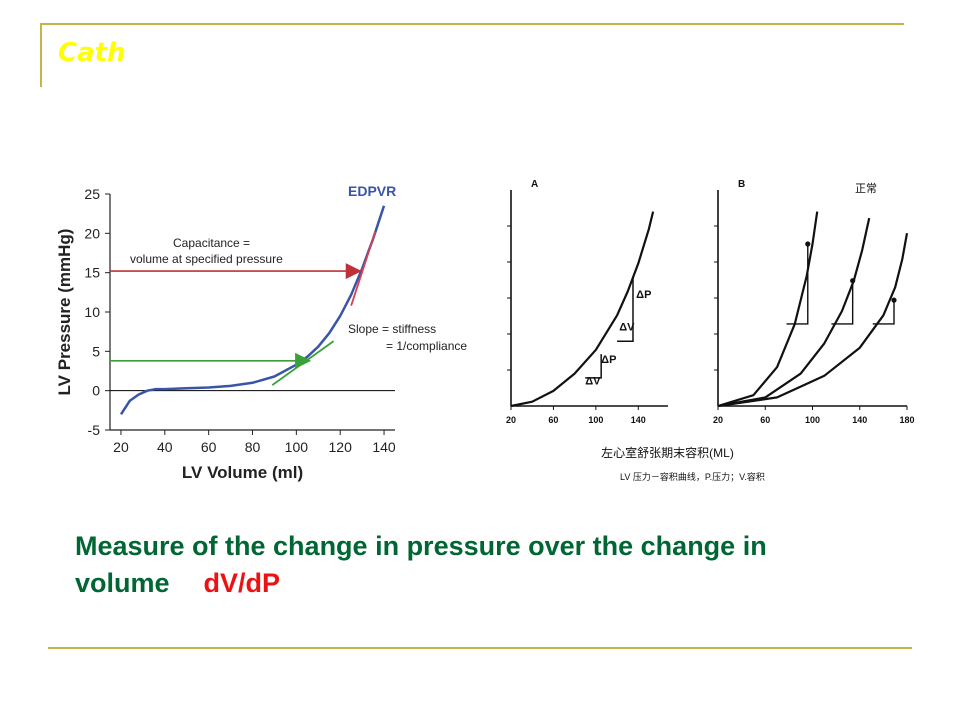 Image resolution: width=960 pixels, height=720 pixels. Describe the element at coordinates (209, 447) in the screenshot. I see `x-tick-label: 60` at that location.